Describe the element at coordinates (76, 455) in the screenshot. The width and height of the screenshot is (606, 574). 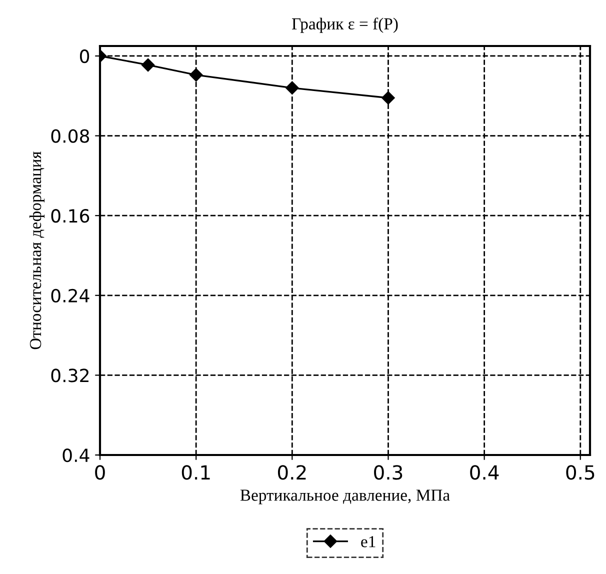
I see `y-tick-label: 0.4` at that location.